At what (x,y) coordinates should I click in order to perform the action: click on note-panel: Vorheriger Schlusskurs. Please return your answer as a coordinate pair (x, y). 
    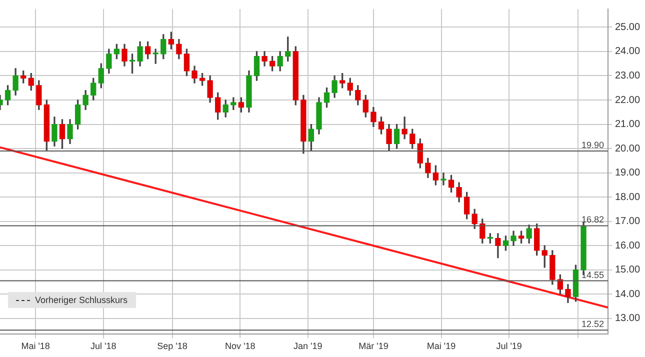
    Looking at the image, I should click on (72, 300).